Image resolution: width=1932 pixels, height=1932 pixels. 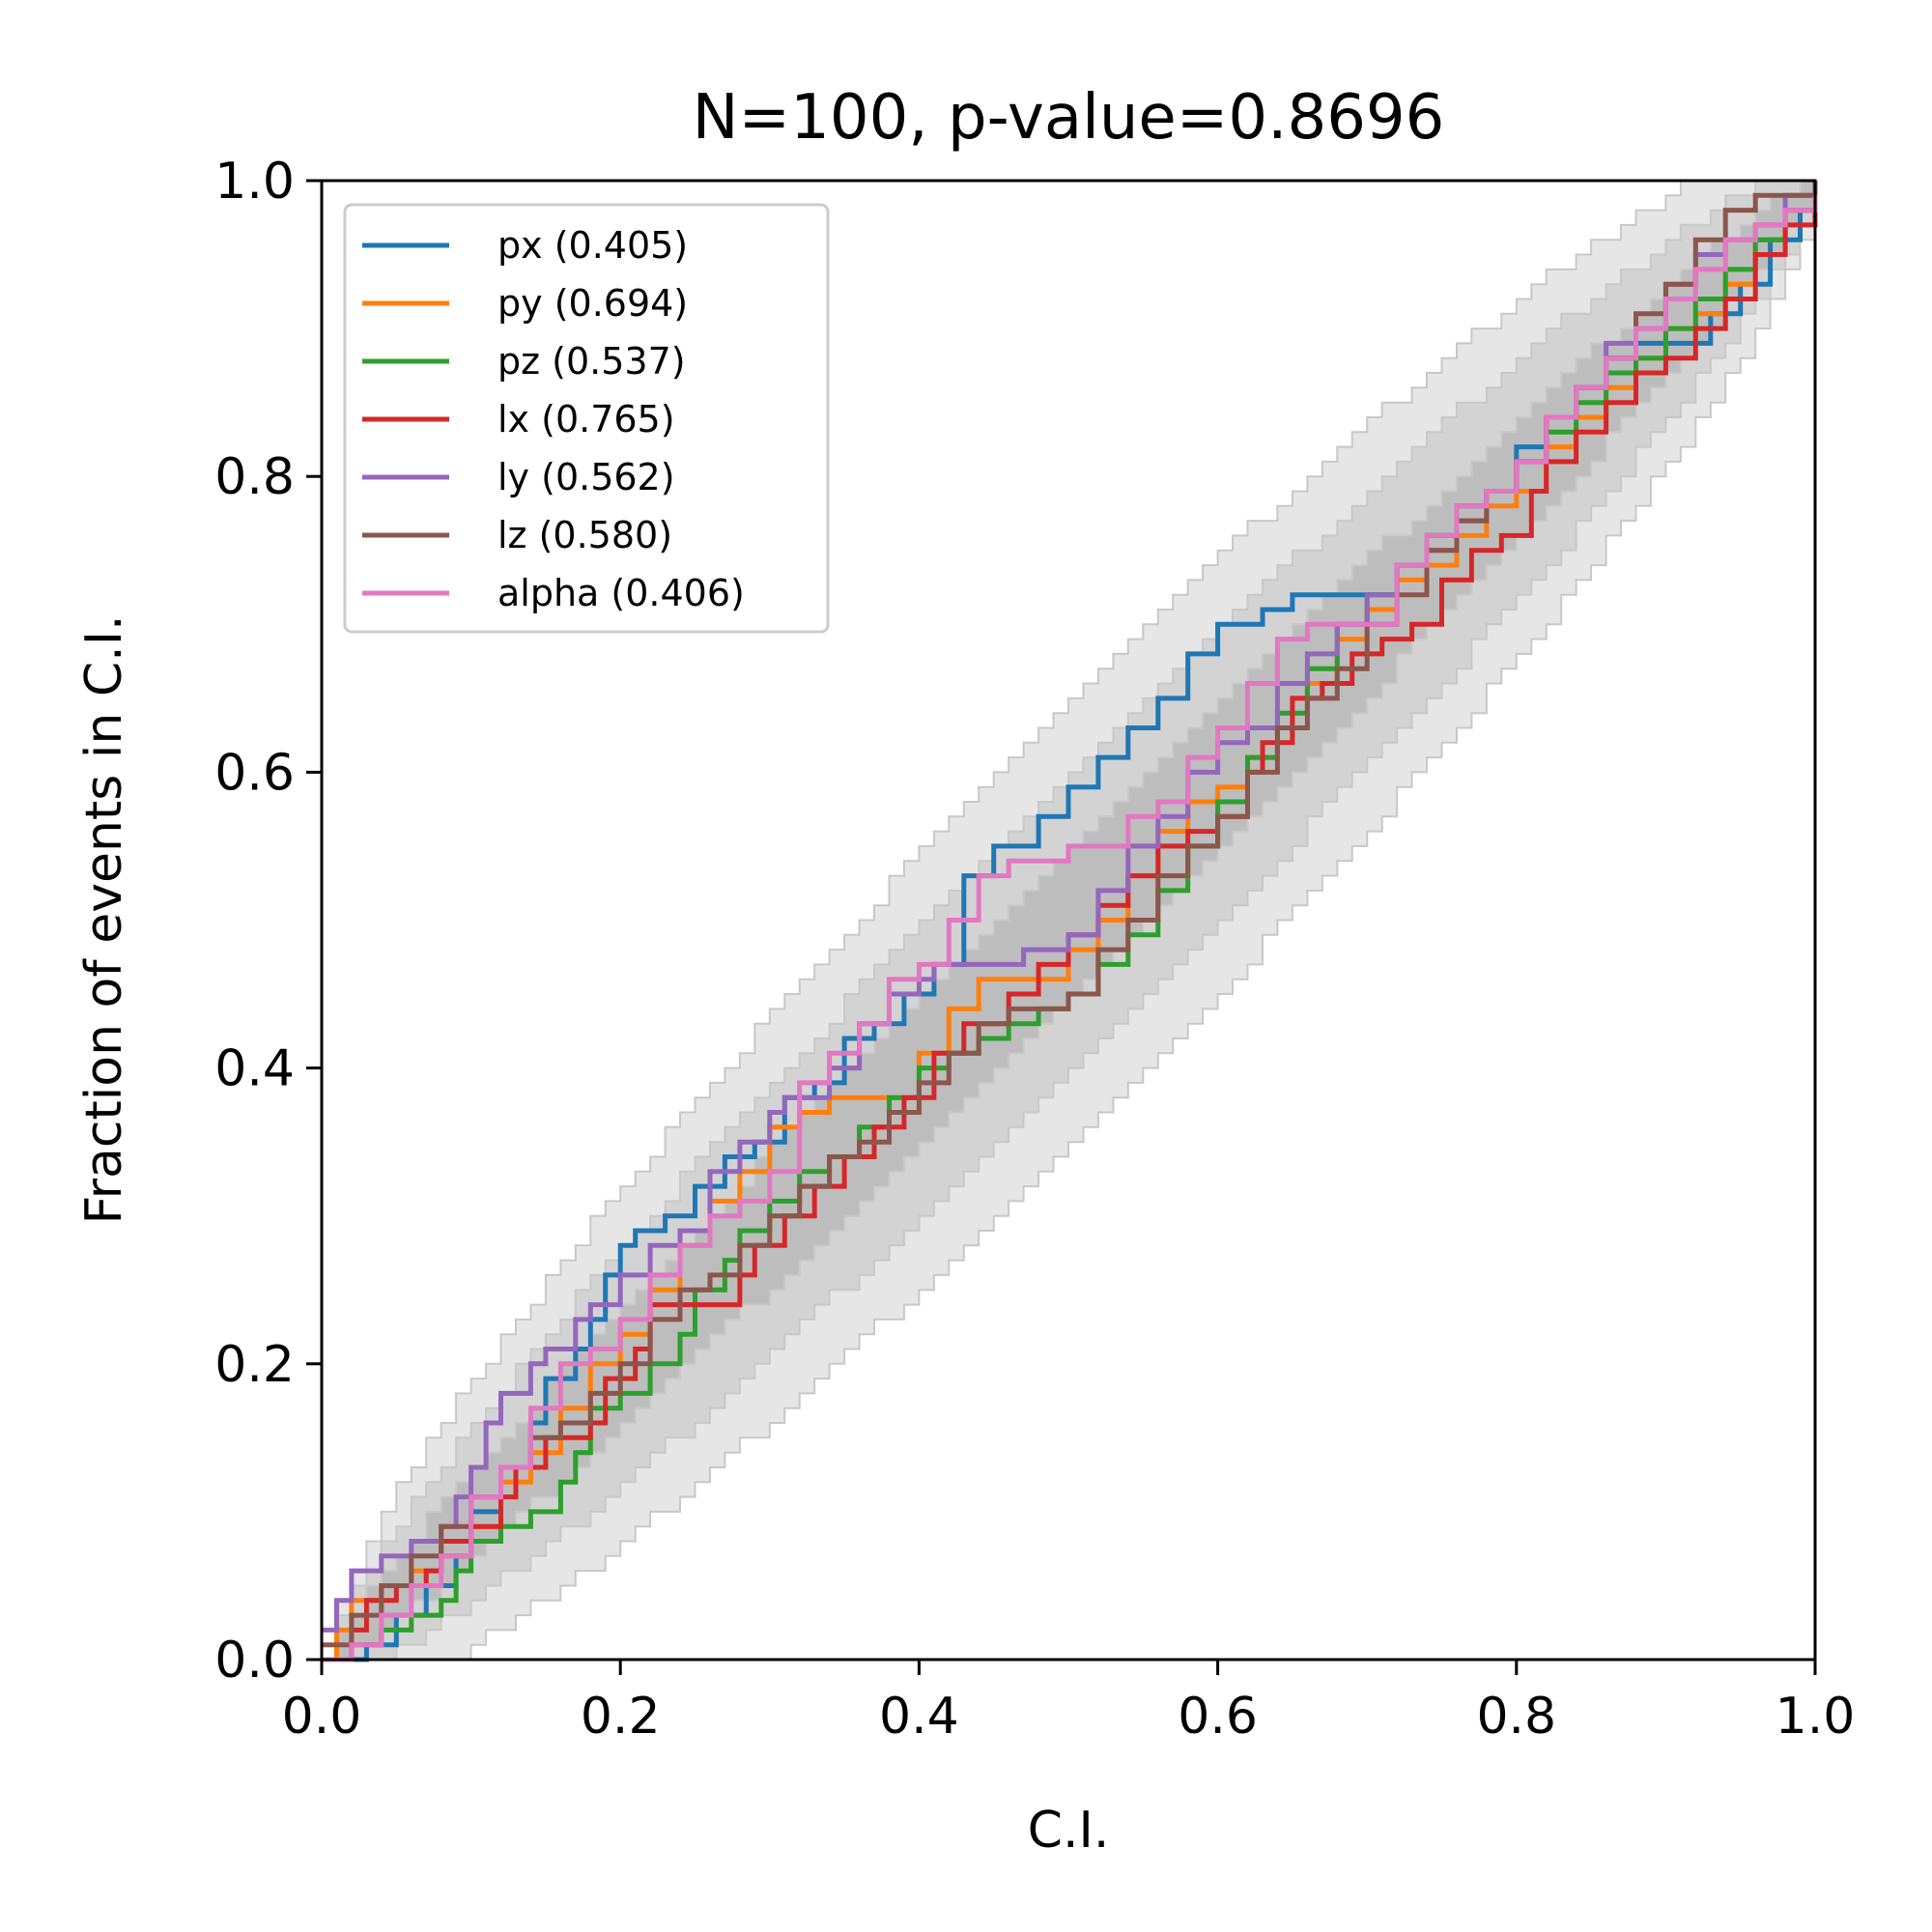 I want to click on legend-box, so click(x=586, y=418).